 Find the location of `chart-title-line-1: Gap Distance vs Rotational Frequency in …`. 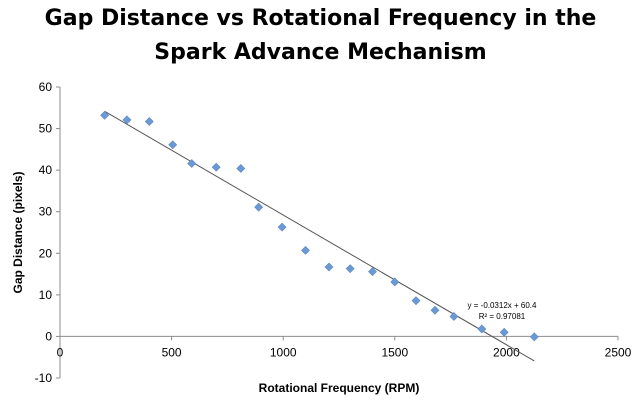

chart-title-line-1: Gap Distance vs Rotational Frequency in … is located at coordinates (320, 18).